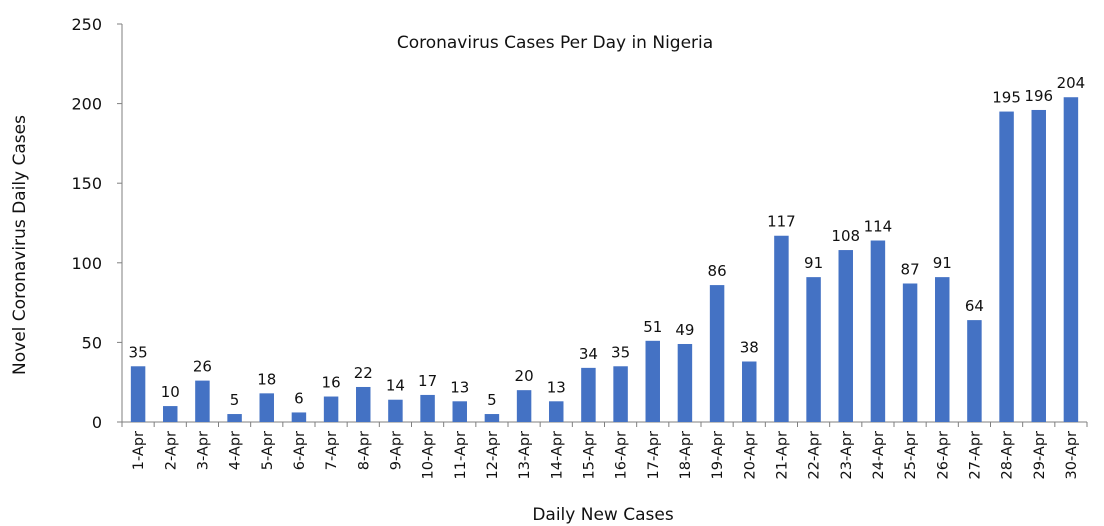 This screenshot has width=1104, height=526. Describe the element at coordinates (92, 342) in the screenshot. I see `y-tick-label: 50` at that location.